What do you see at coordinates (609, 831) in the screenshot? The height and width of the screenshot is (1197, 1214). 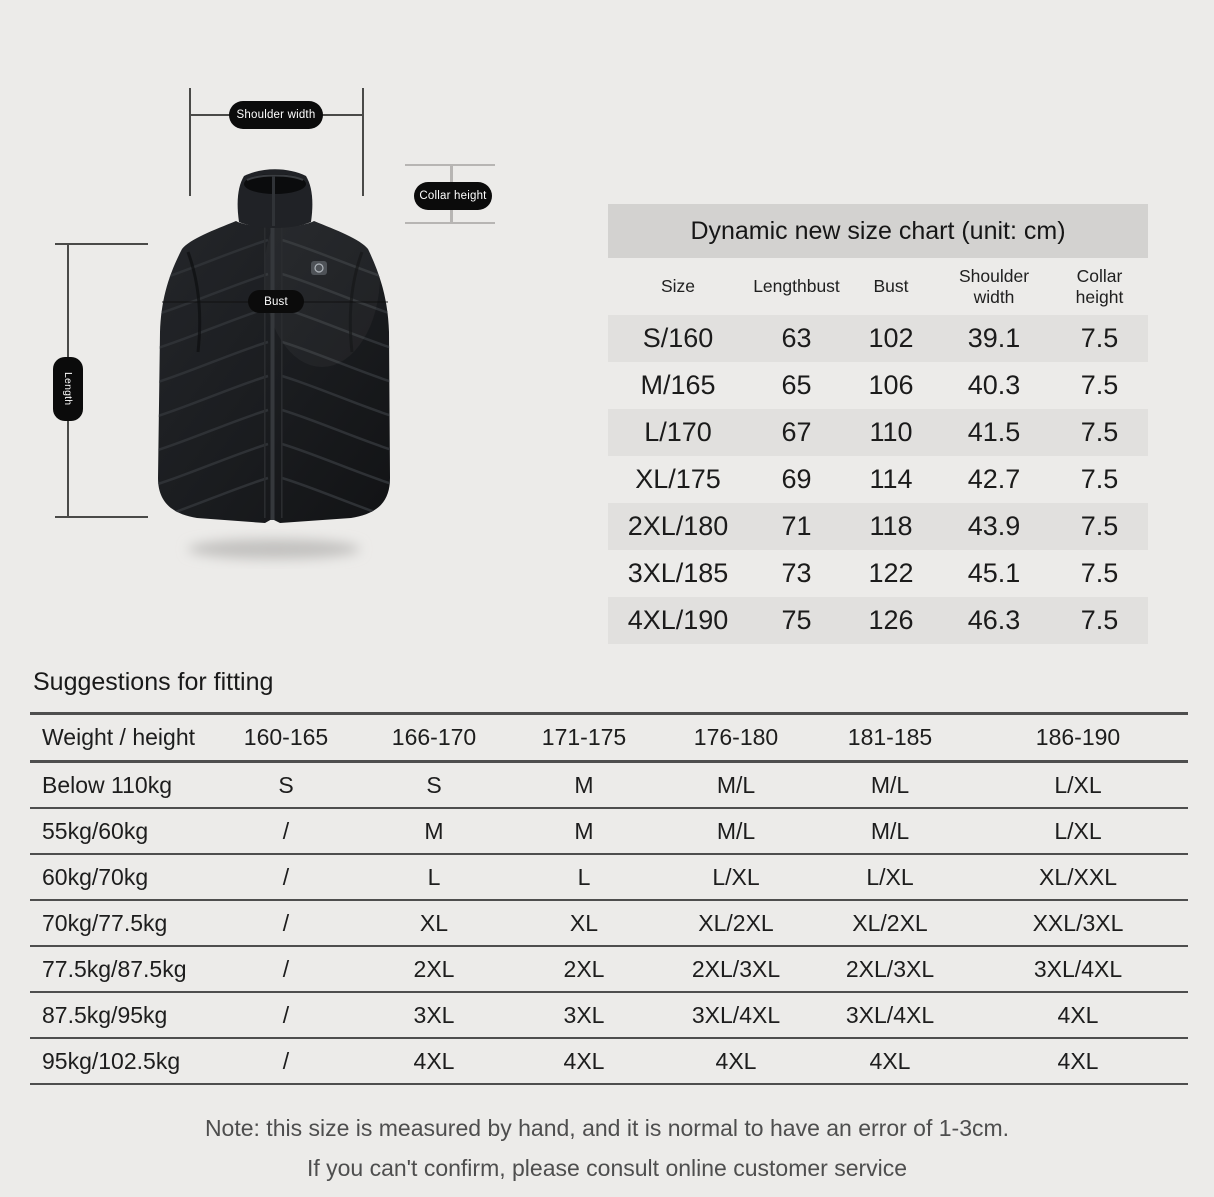 I see `table-row: 55kg/60kg / M M M/L M/L L/XL` at bounding box center [609, 831].